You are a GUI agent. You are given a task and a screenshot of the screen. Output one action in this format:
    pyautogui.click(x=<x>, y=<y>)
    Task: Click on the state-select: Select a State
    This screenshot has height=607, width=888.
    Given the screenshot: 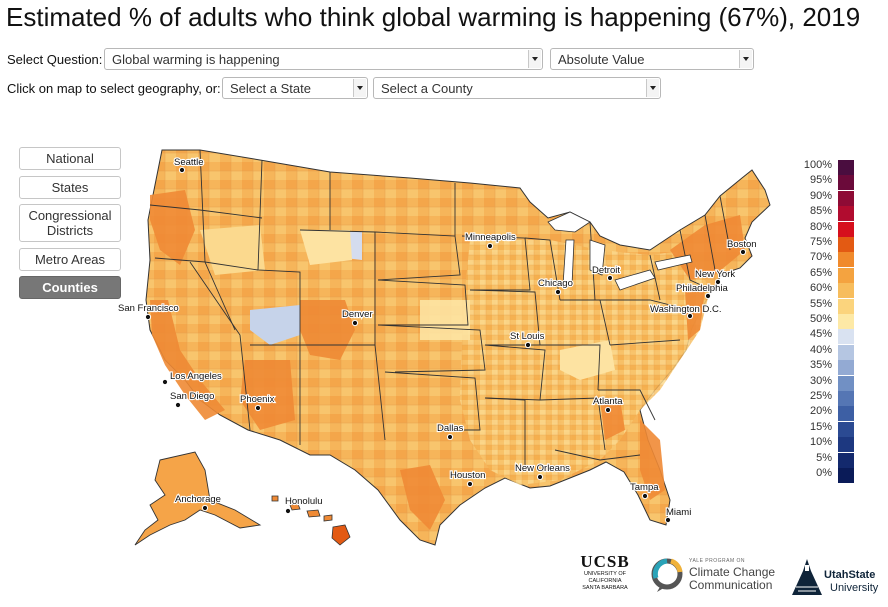 What is the action you would take?
    pyautogui.click(x=295, y=88)
    